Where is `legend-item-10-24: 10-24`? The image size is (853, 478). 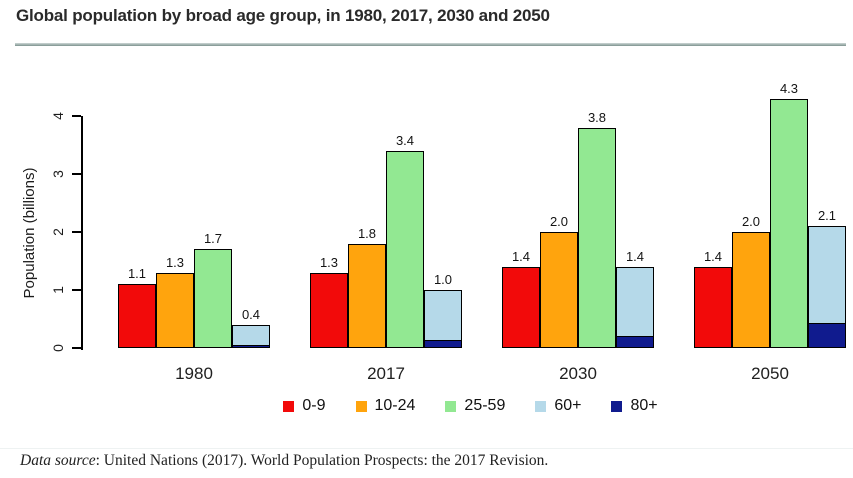
legend-item-10-24: 10-24 is located at coordinates (385, 406).